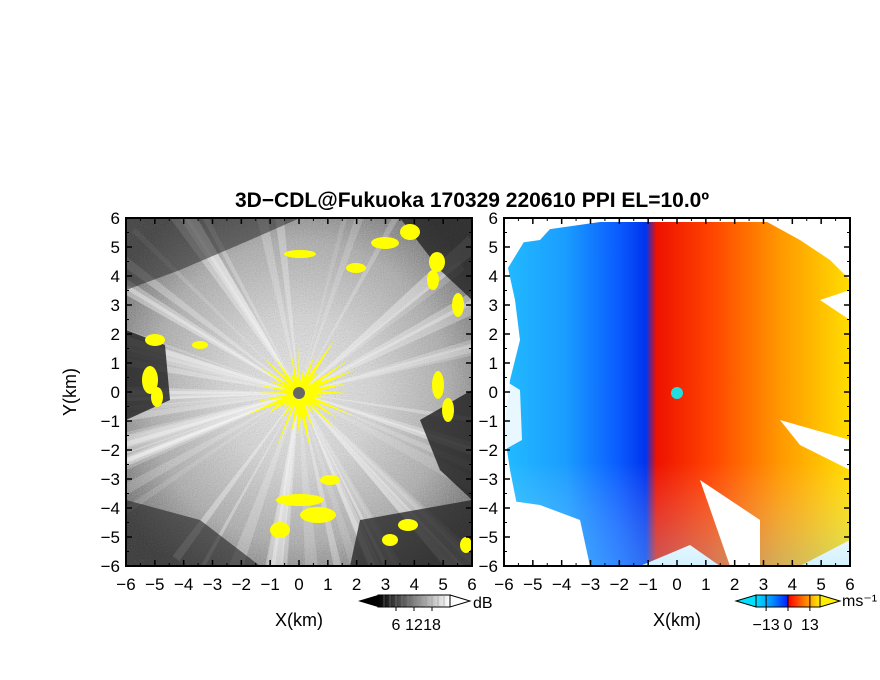  I want to click on velocity-colorbar-tick-label: 0, so click(788, 625).